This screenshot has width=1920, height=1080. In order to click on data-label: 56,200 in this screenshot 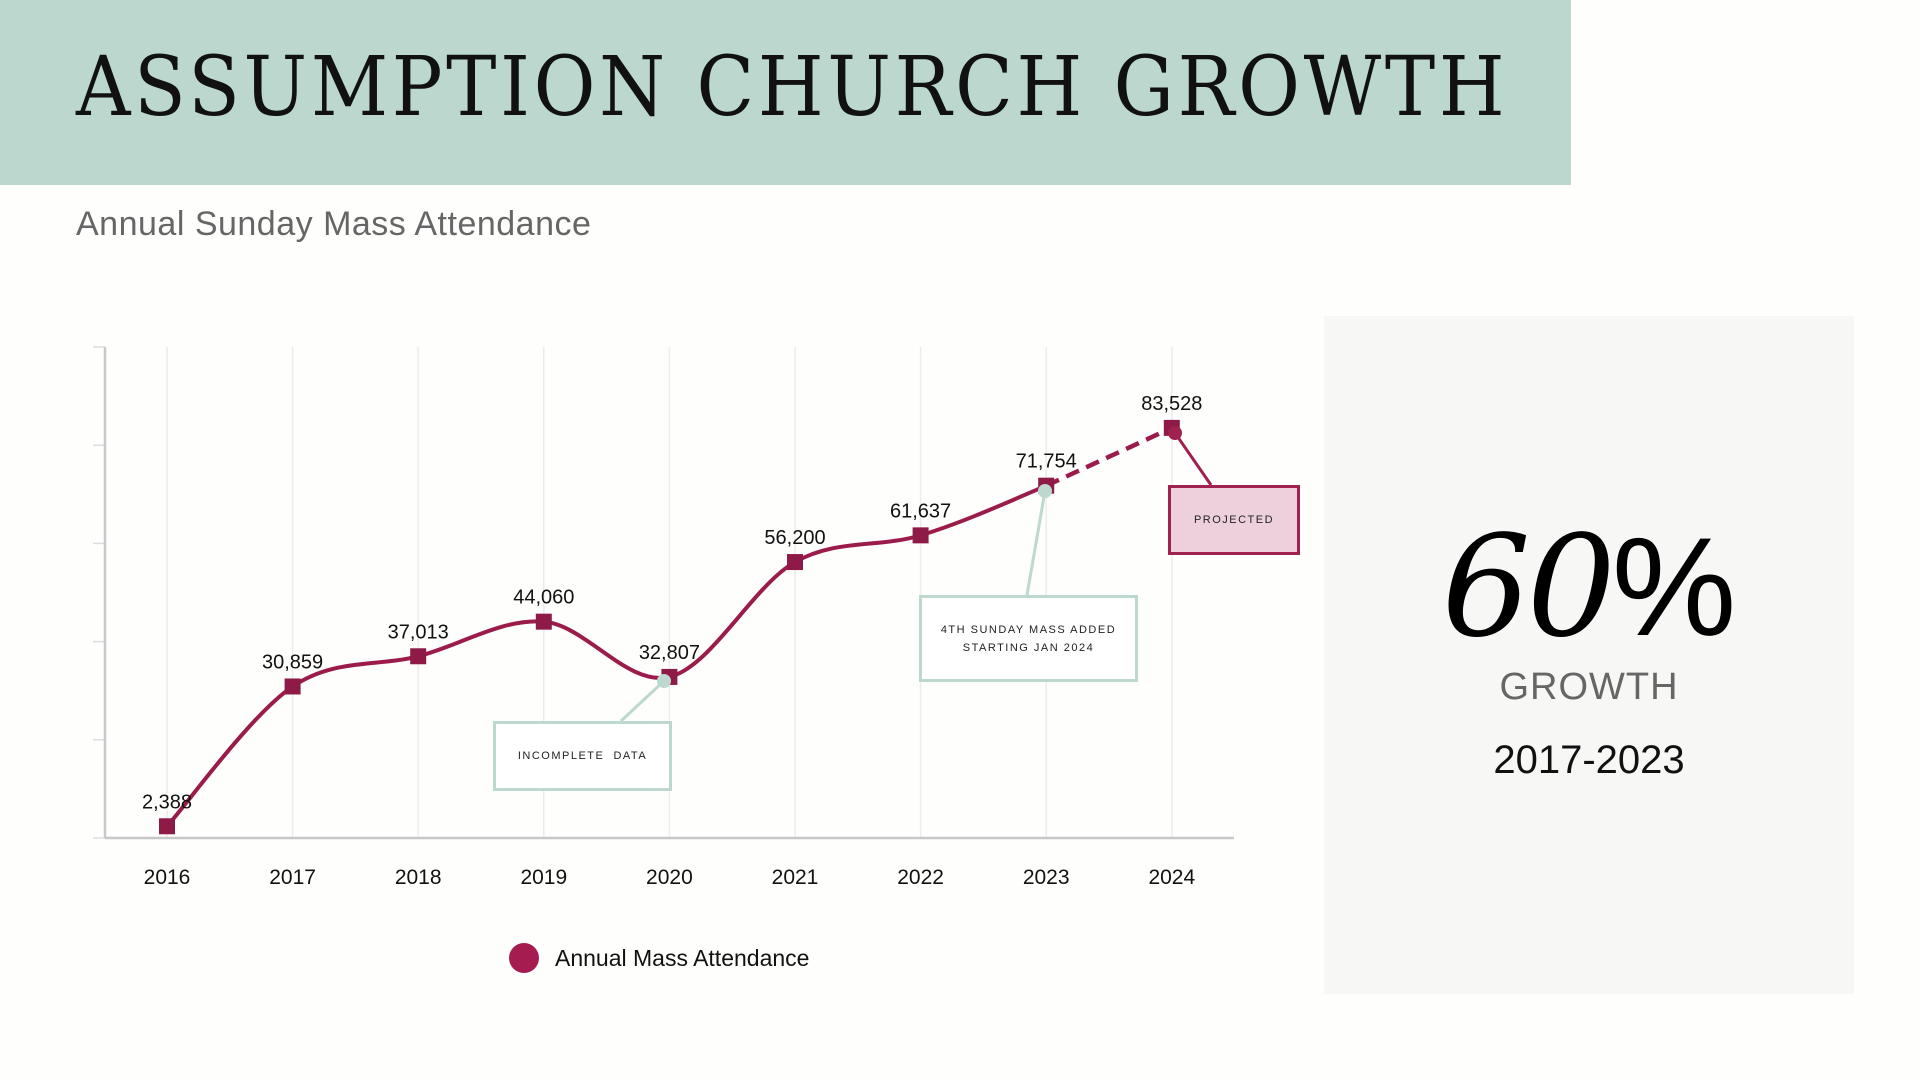, I will do `click(794, 538)`.